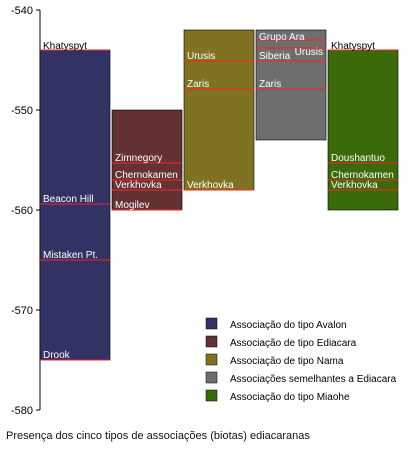 The image size is (408, 450). What do you see at coordinates (138, 158) in the screenshot?
I see `event-label: Zimnegory` at bounding box center [138, 158].